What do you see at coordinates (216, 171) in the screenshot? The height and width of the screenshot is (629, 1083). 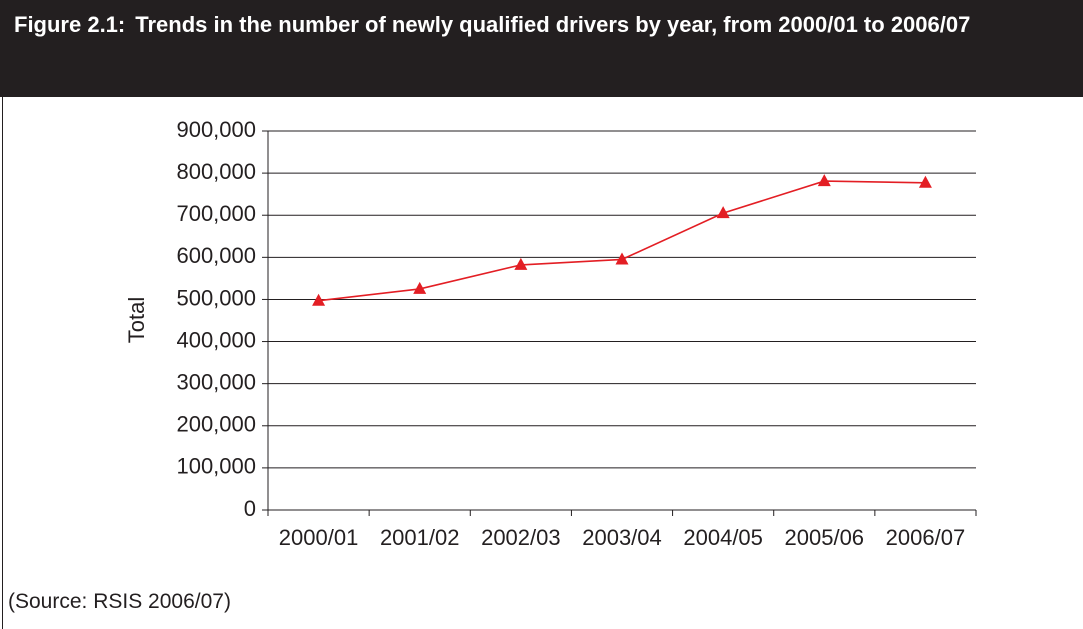 I see `y-tick-label: 800,000` at bounding box center [216, 171].